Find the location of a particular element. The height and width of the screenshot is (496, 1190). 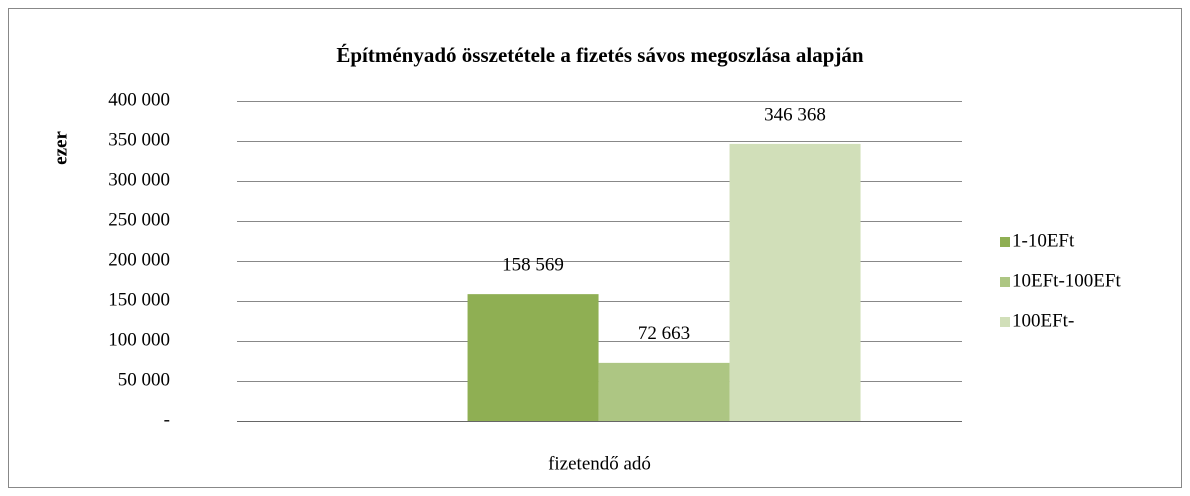

y-axis-label: ezer is located at coordinates (60, 148).